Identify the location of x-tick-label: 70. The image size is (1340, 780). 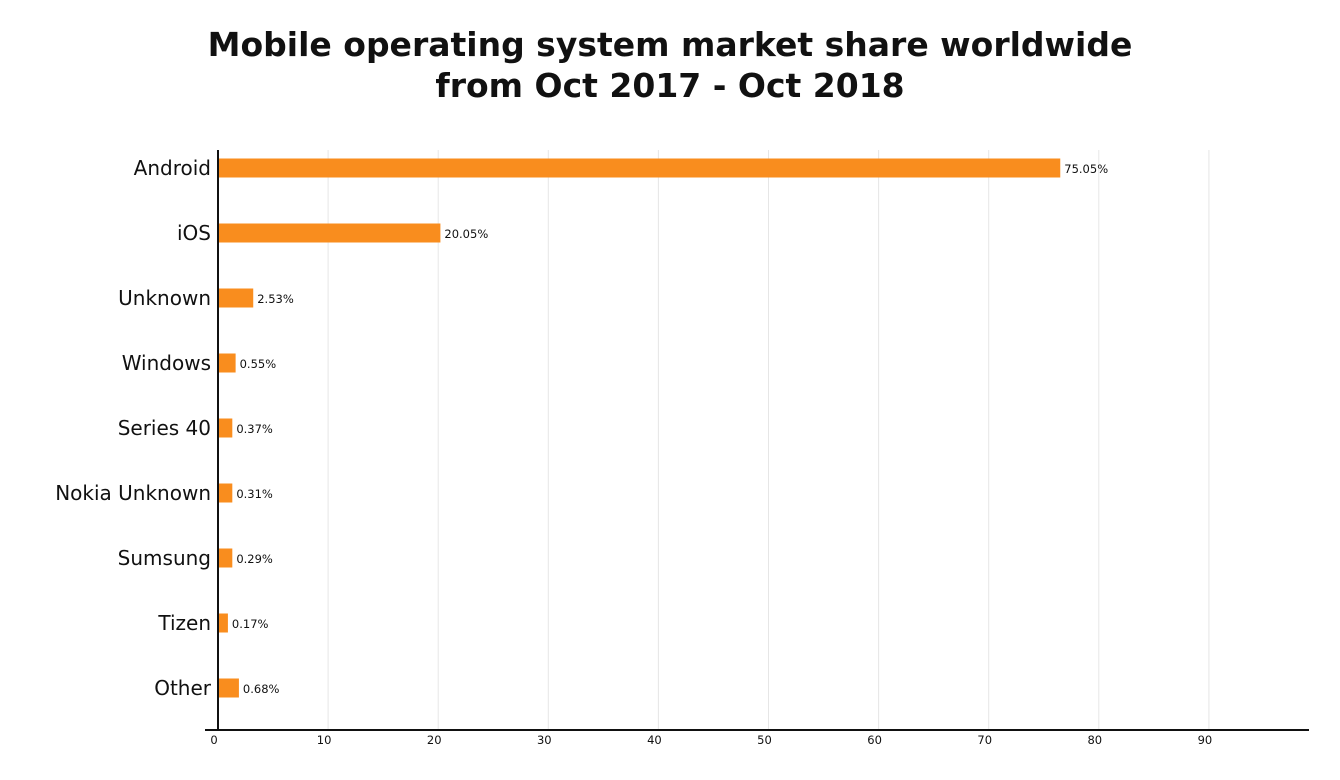
(984, 740).